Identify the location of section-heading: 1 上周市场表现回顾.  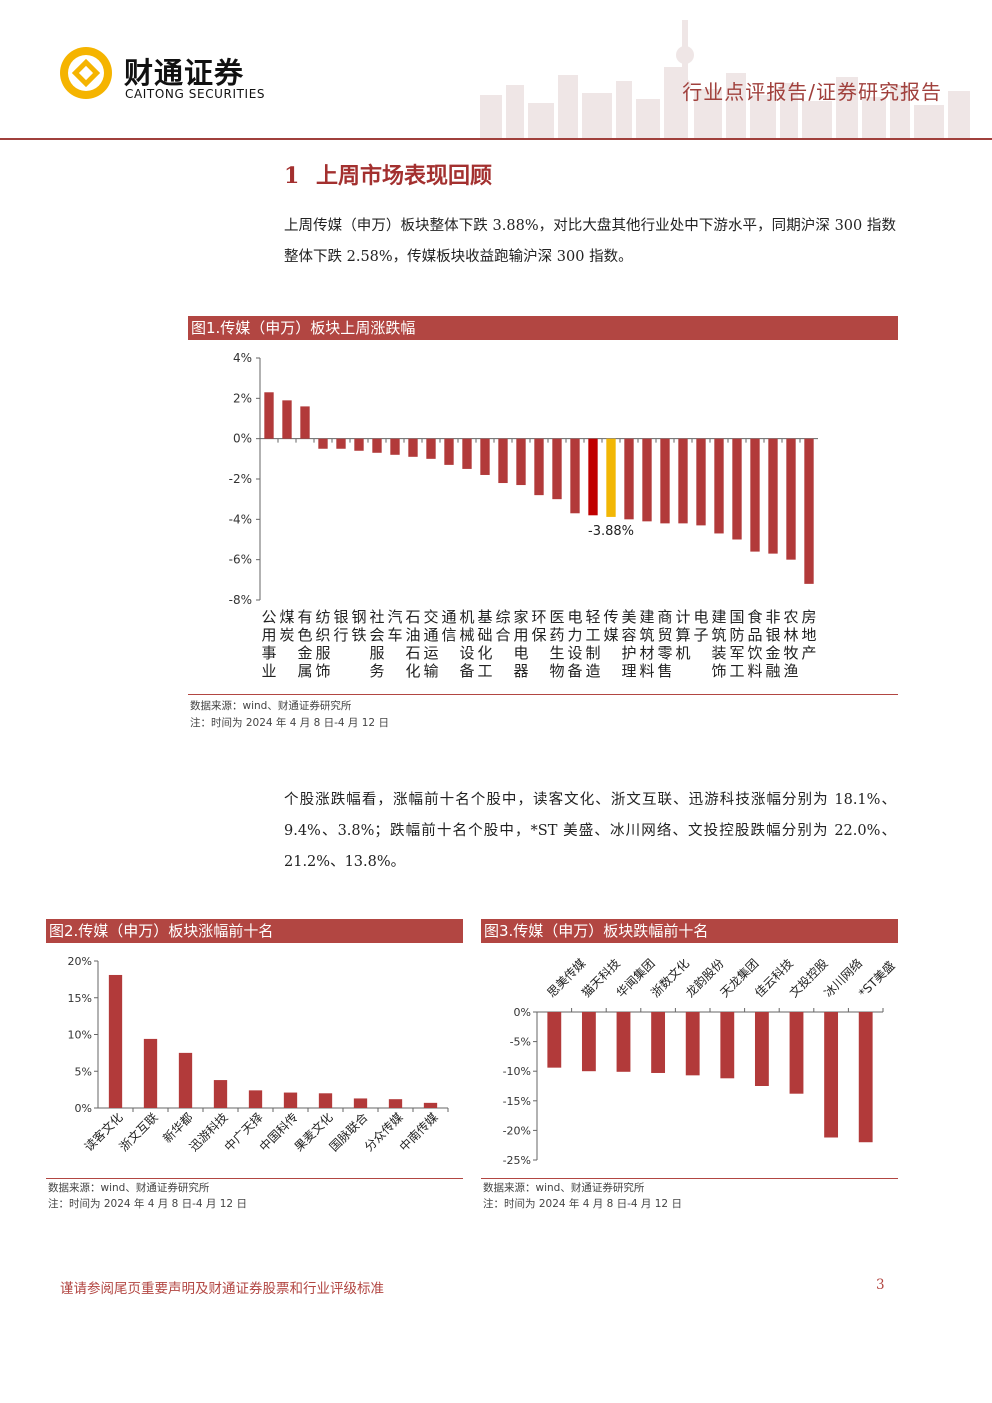
(388, 174).